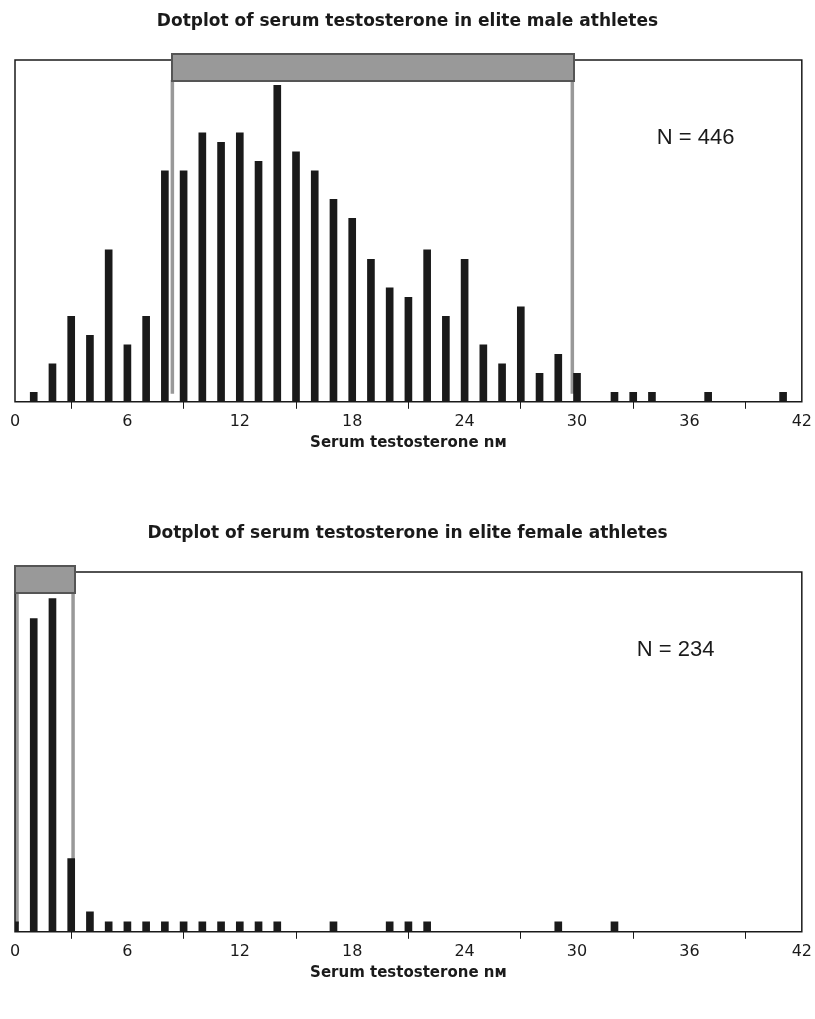 The width and height of the screenshot is (815, 1019). Describe the element at coordinates (407, 532) in the screenshot. I see `chart-title: Dotplot of serum testosterone in elite female athletes` at that location.